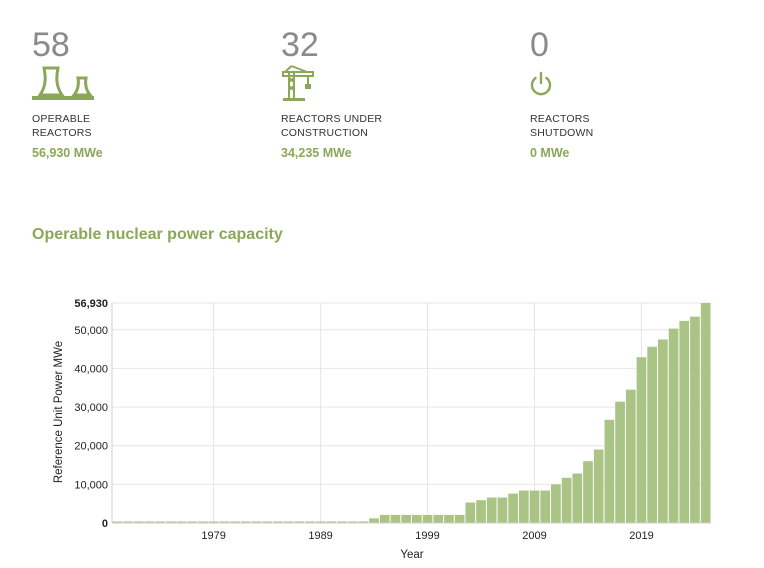 This screenshot has height=568, width=764. Describe the element at coordinates (630, 456) in the screenshot. I see `bar-2018` at that location.